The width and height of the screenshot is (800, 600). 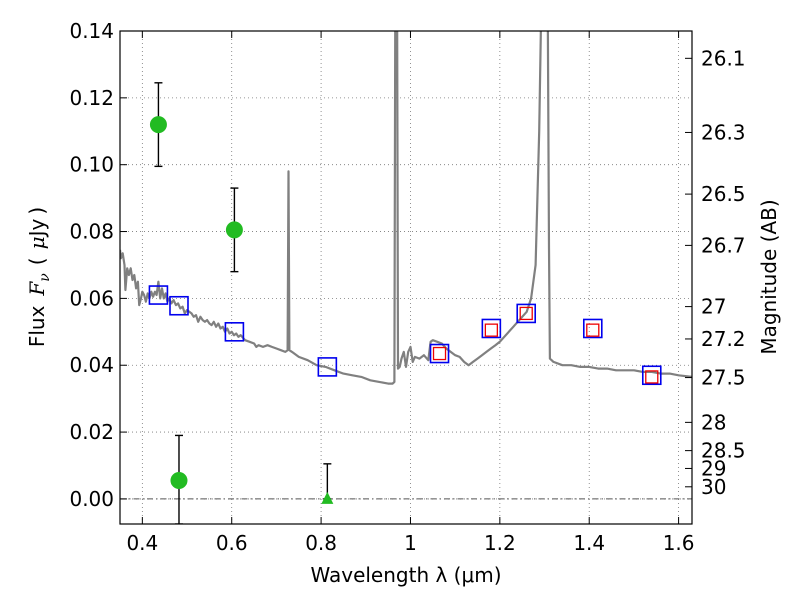 I want to click on y-tick-label: 0.12, so click(x=91, y=98).